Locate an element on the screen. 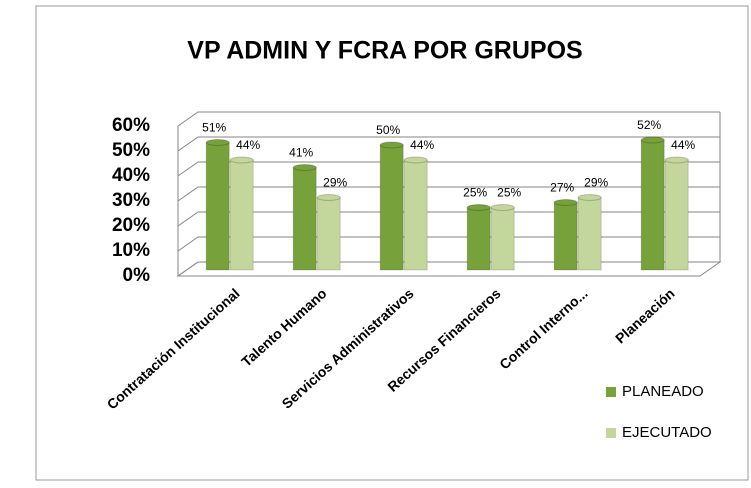 This screenshot has height=488, width=751. value-label: 50% is located at coordinates (388, 130).